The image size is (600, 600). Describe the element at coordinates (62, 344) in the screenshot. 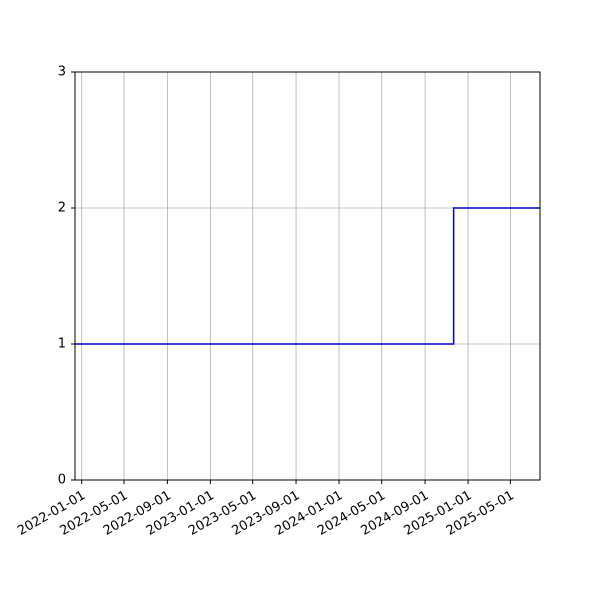

I see `y-tick-label: 1` at that location.